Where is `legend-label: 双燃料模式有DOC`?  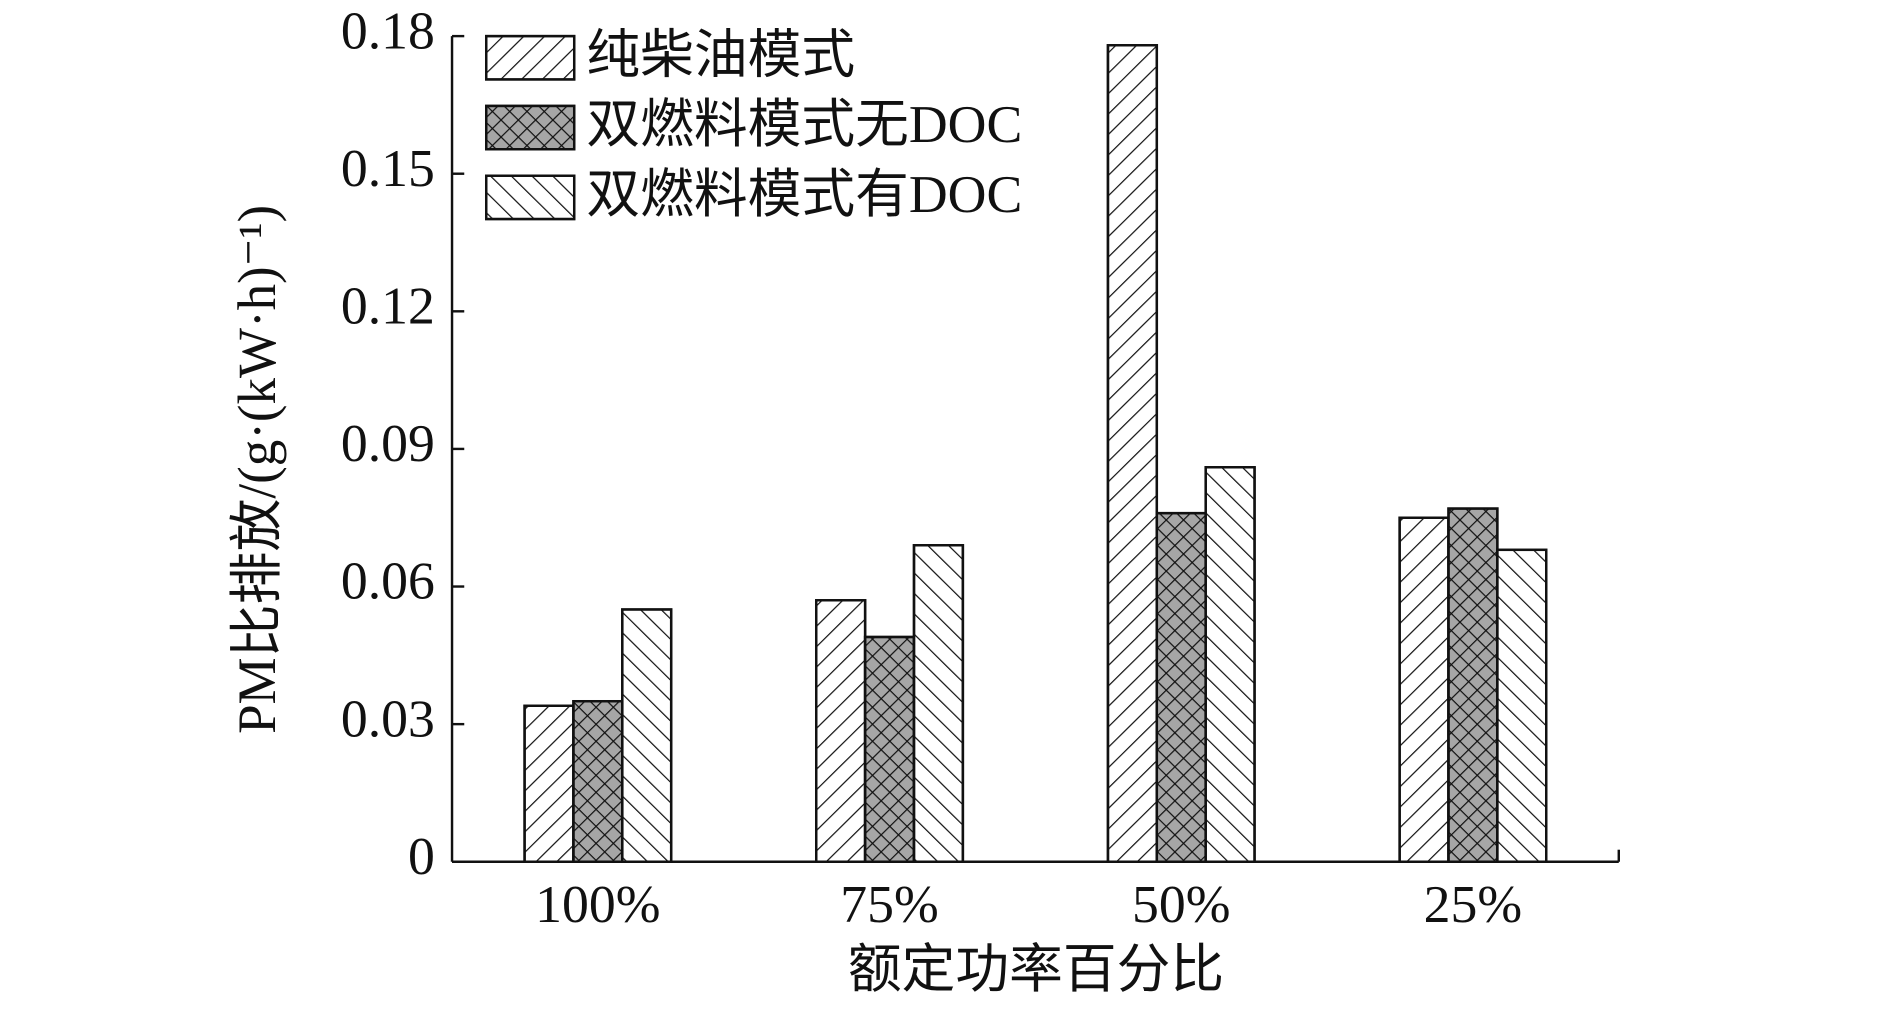 legend-label: 双燃料模式有DOC is located at coordinates (804, 194).